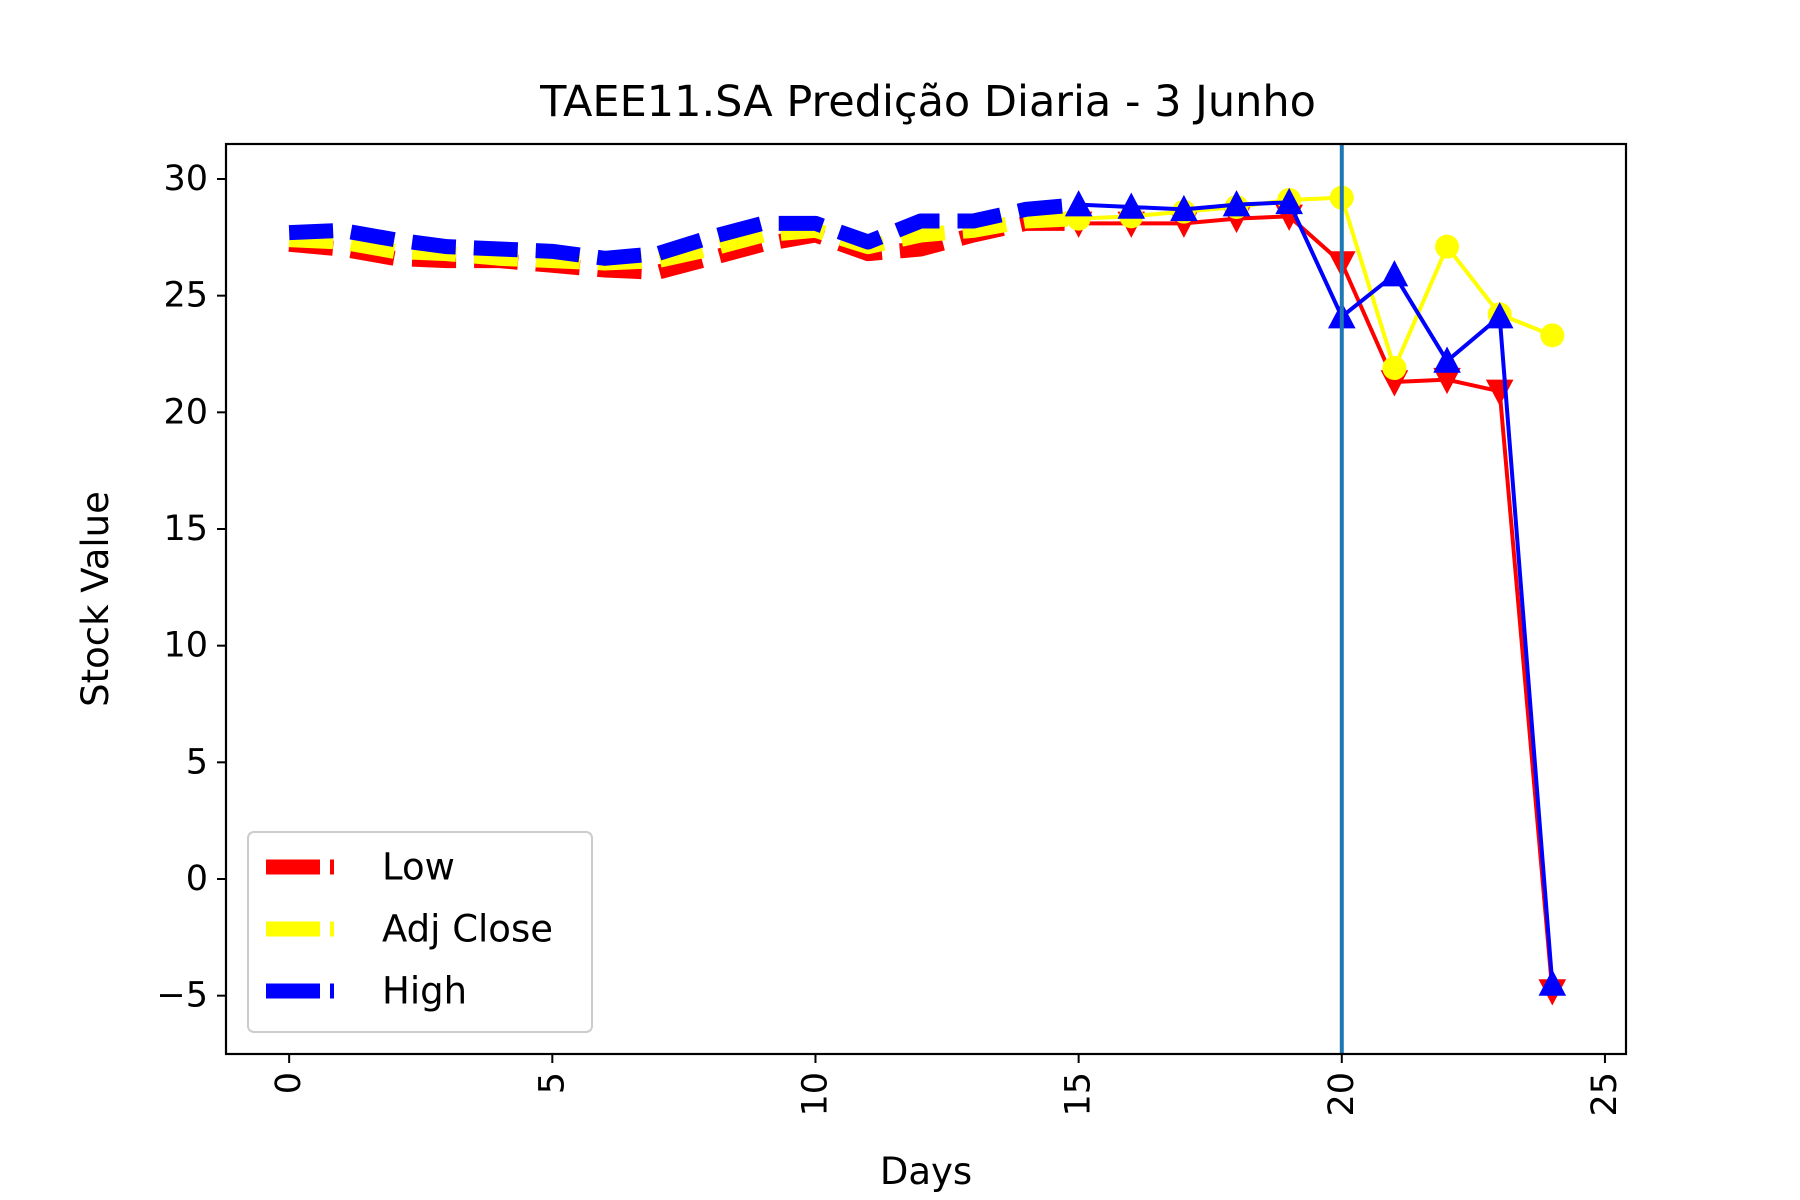 Image resolution: width=1800 pixels, height=1200 pixels. What do you see at coordinates (552, 1083) in the screenshot?
I see `x-tick-label: 5` at bounding box center [552, 1083].